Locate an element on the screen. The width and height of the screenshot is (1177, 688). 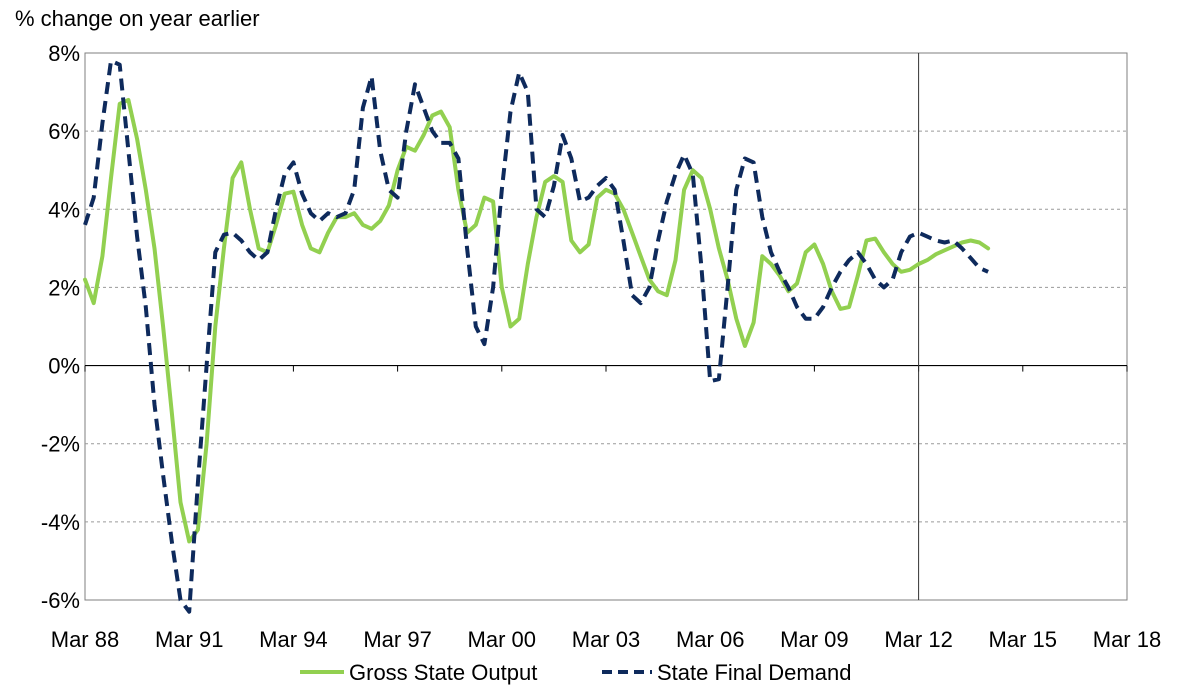
y-tick-label: -2% is located at coordinates (60, 444).